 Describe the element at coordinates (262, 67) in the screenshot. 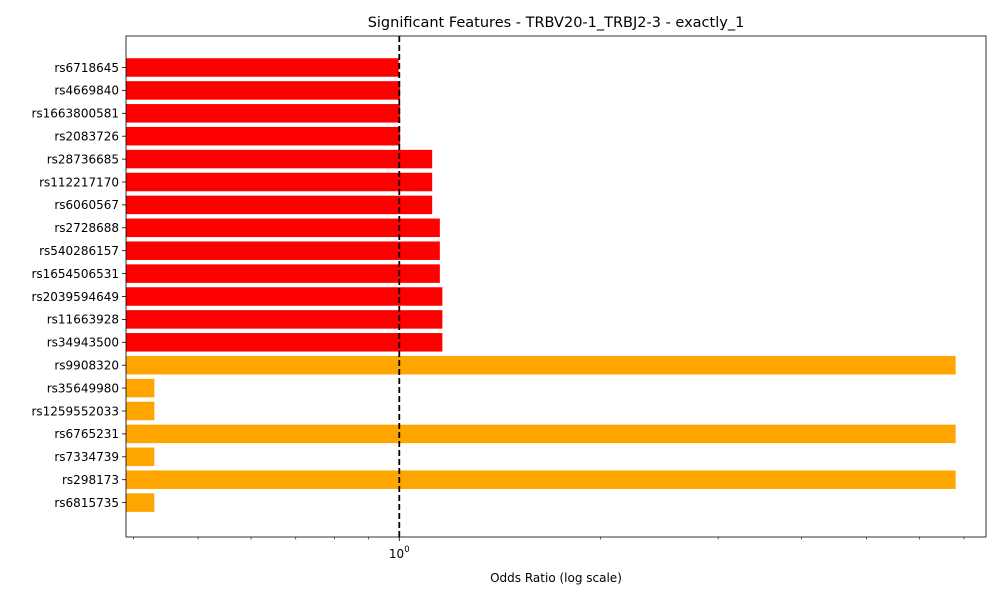

I see `bar-rs6718645` at that location.